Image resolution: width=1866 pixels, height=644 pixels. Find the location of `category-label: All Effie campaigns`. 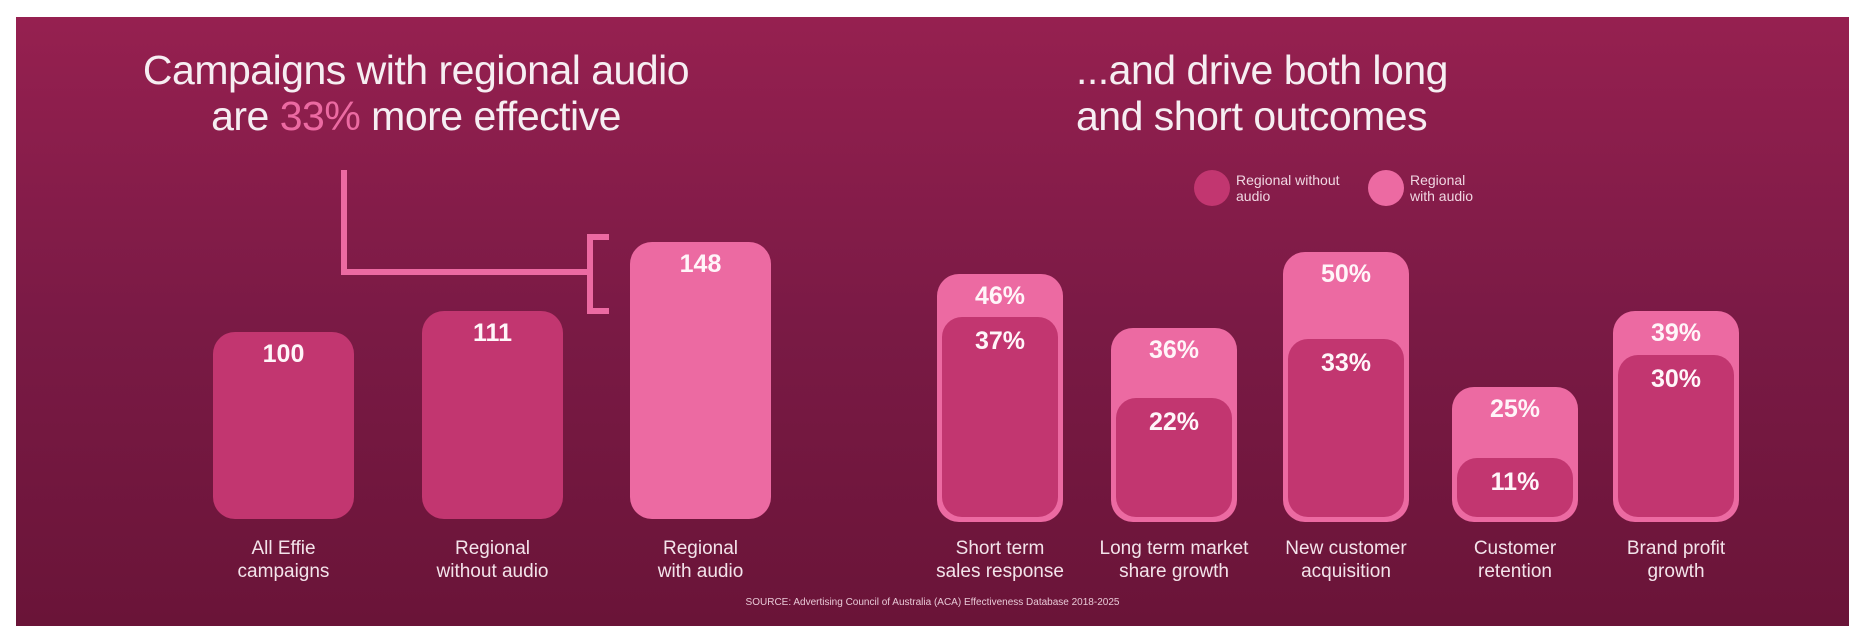

category-label: All Effie campaigns is located at coordinates (283, 560).